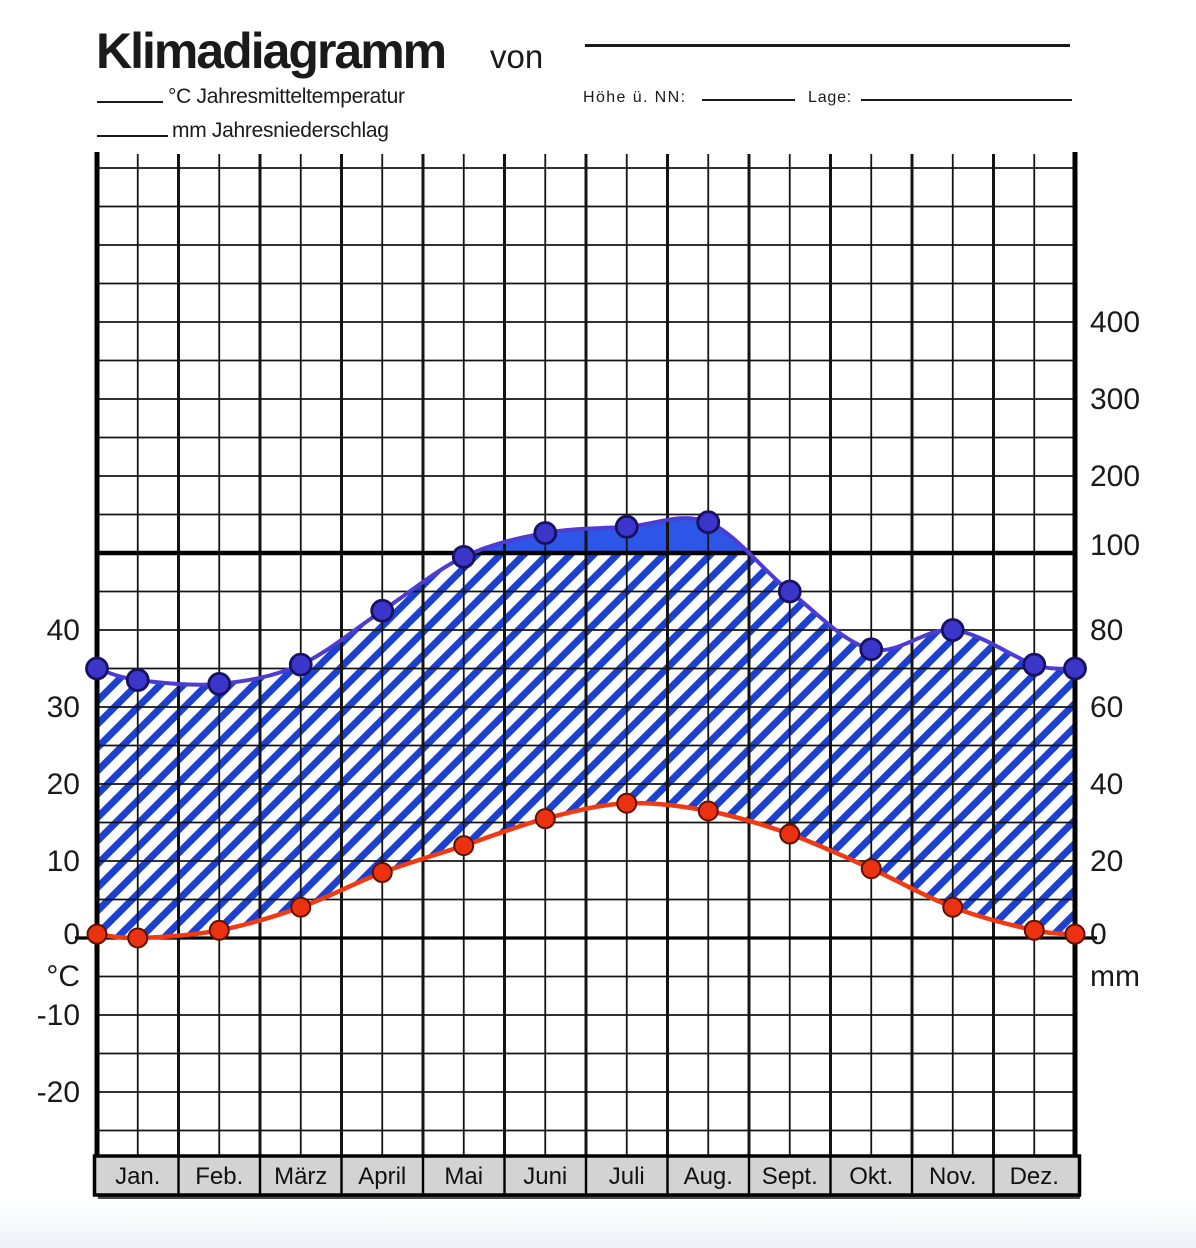  I want to click on right-axis-tick: 20, so click(1106, 861).